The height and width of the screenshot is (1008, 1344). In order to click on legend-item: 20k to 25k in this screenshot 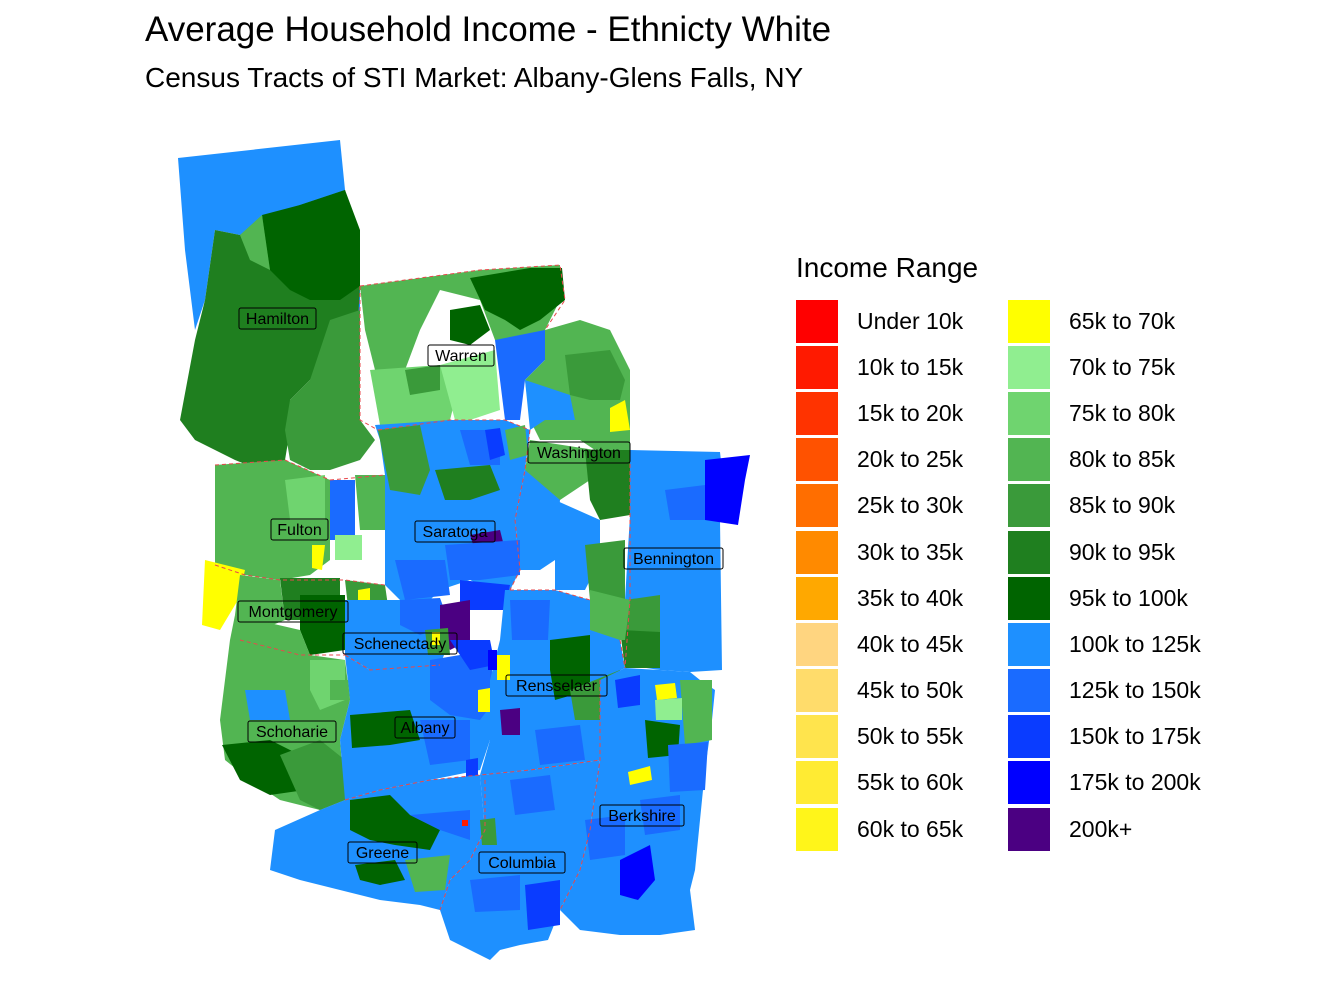, I will do `click(894, 460)`.